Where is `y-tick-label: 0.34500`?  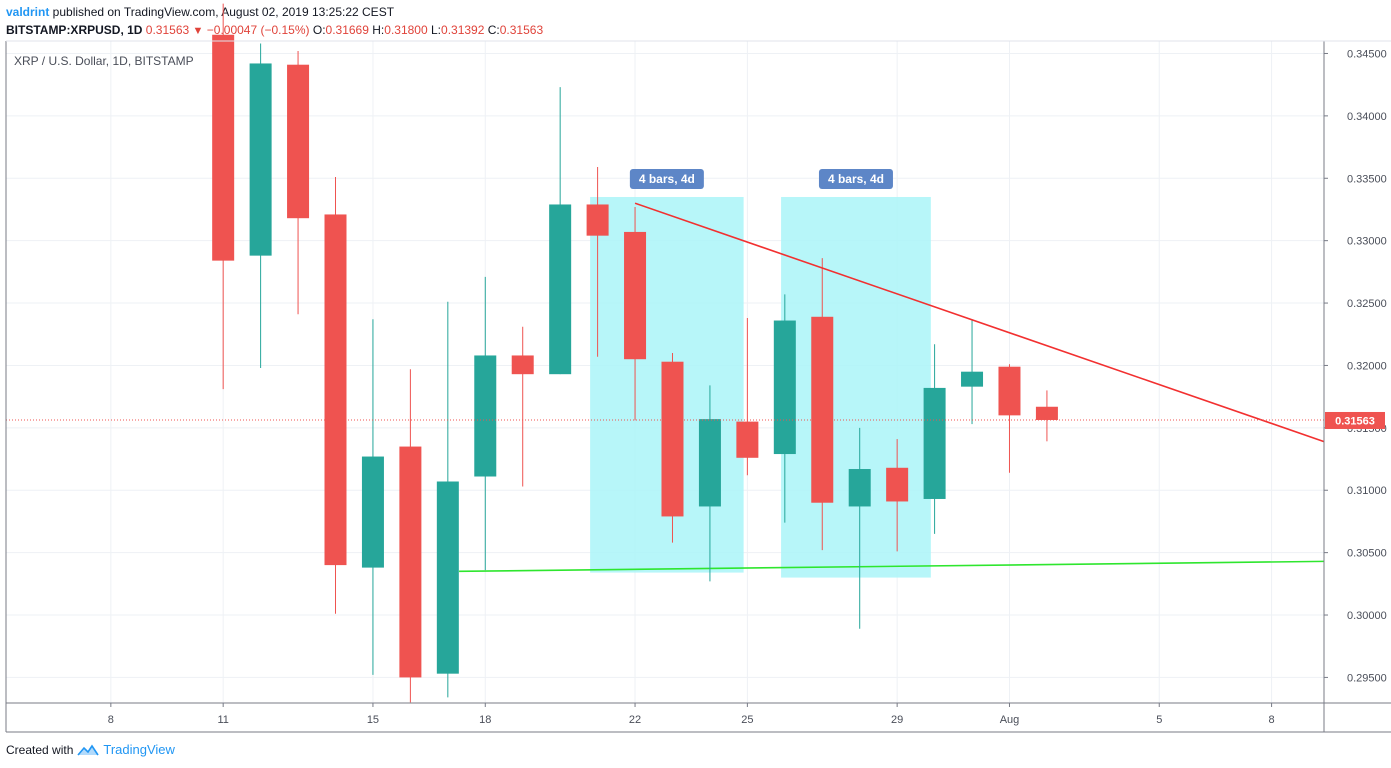 y-tick-label: 0.34500 is located at coordinates (1367, 54).